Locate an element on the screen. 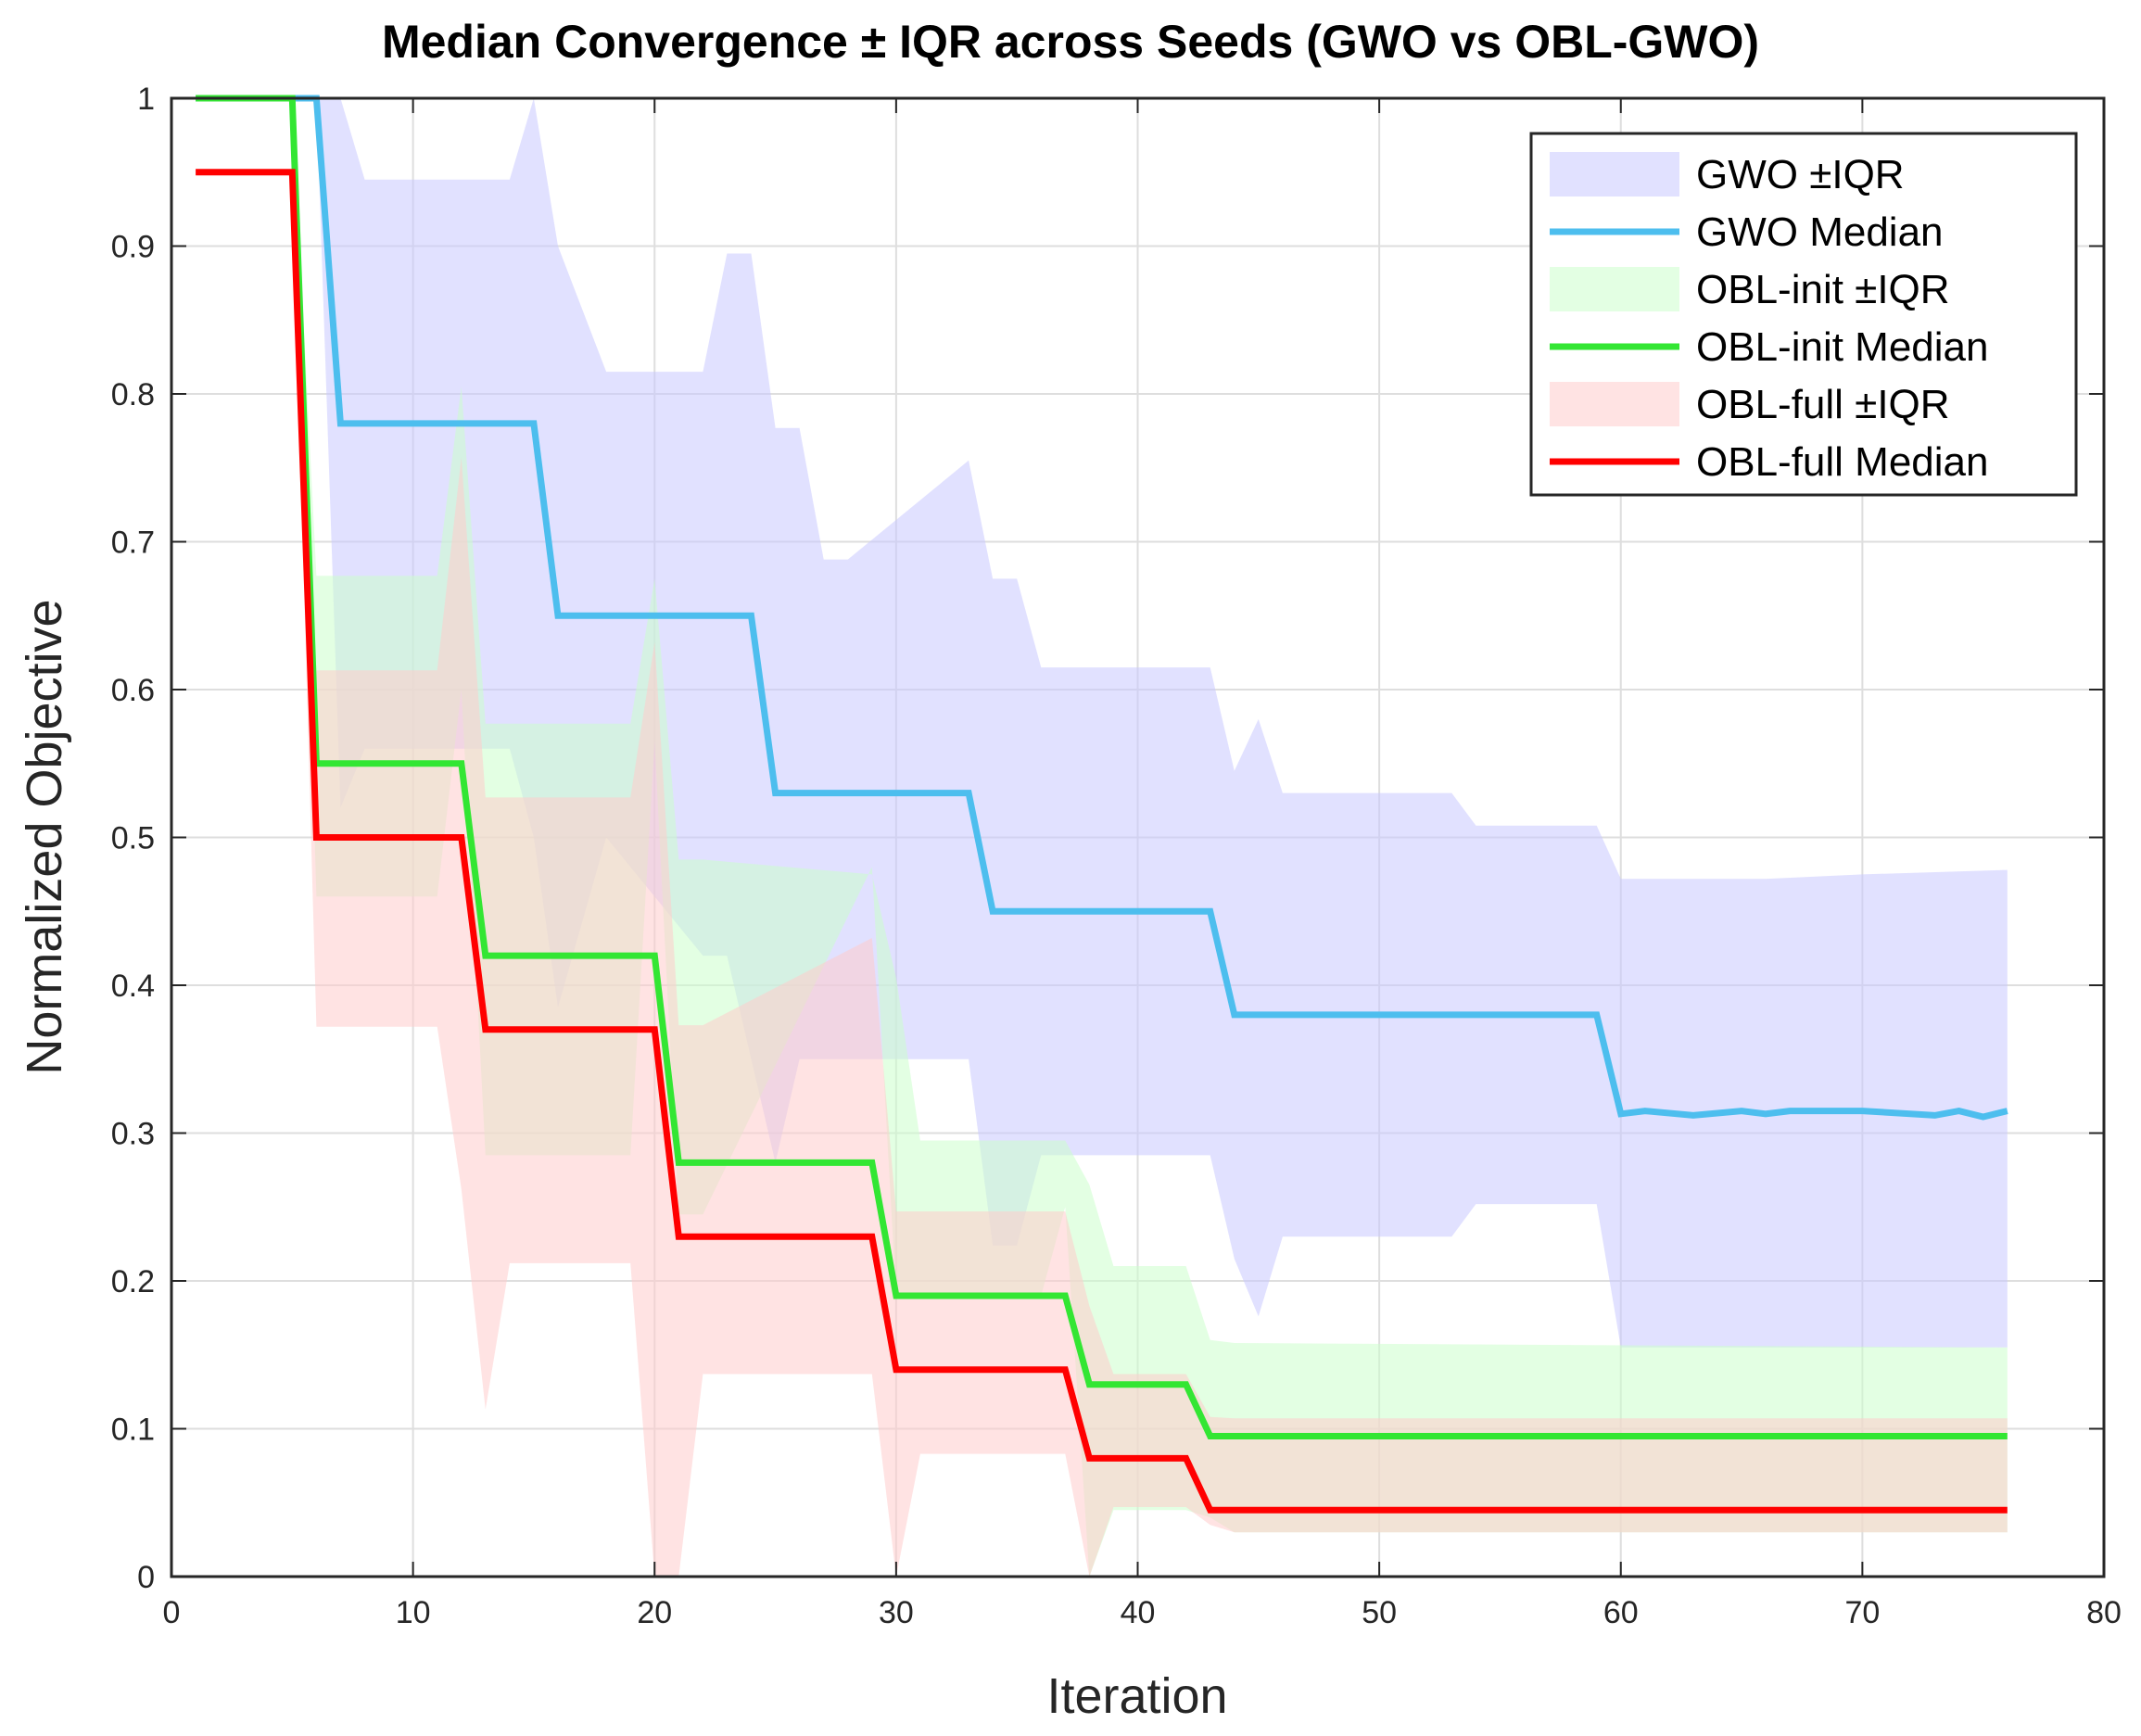 The height and width of the screenshot is (1736, 2141). x-axis-label: Iteration is located at coordinates (1136, 1696).